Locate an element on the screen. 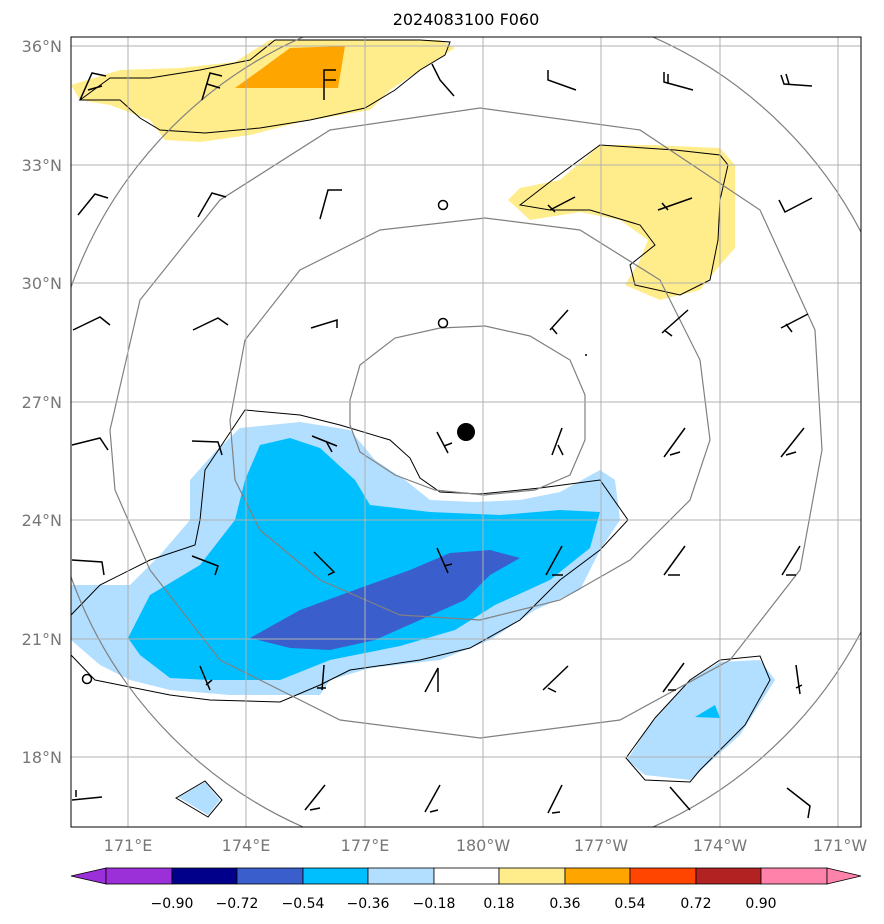 The height and width of the screenshot is (924, 884). colorbar-label: 0.36 is located at coordinates (564, 904).